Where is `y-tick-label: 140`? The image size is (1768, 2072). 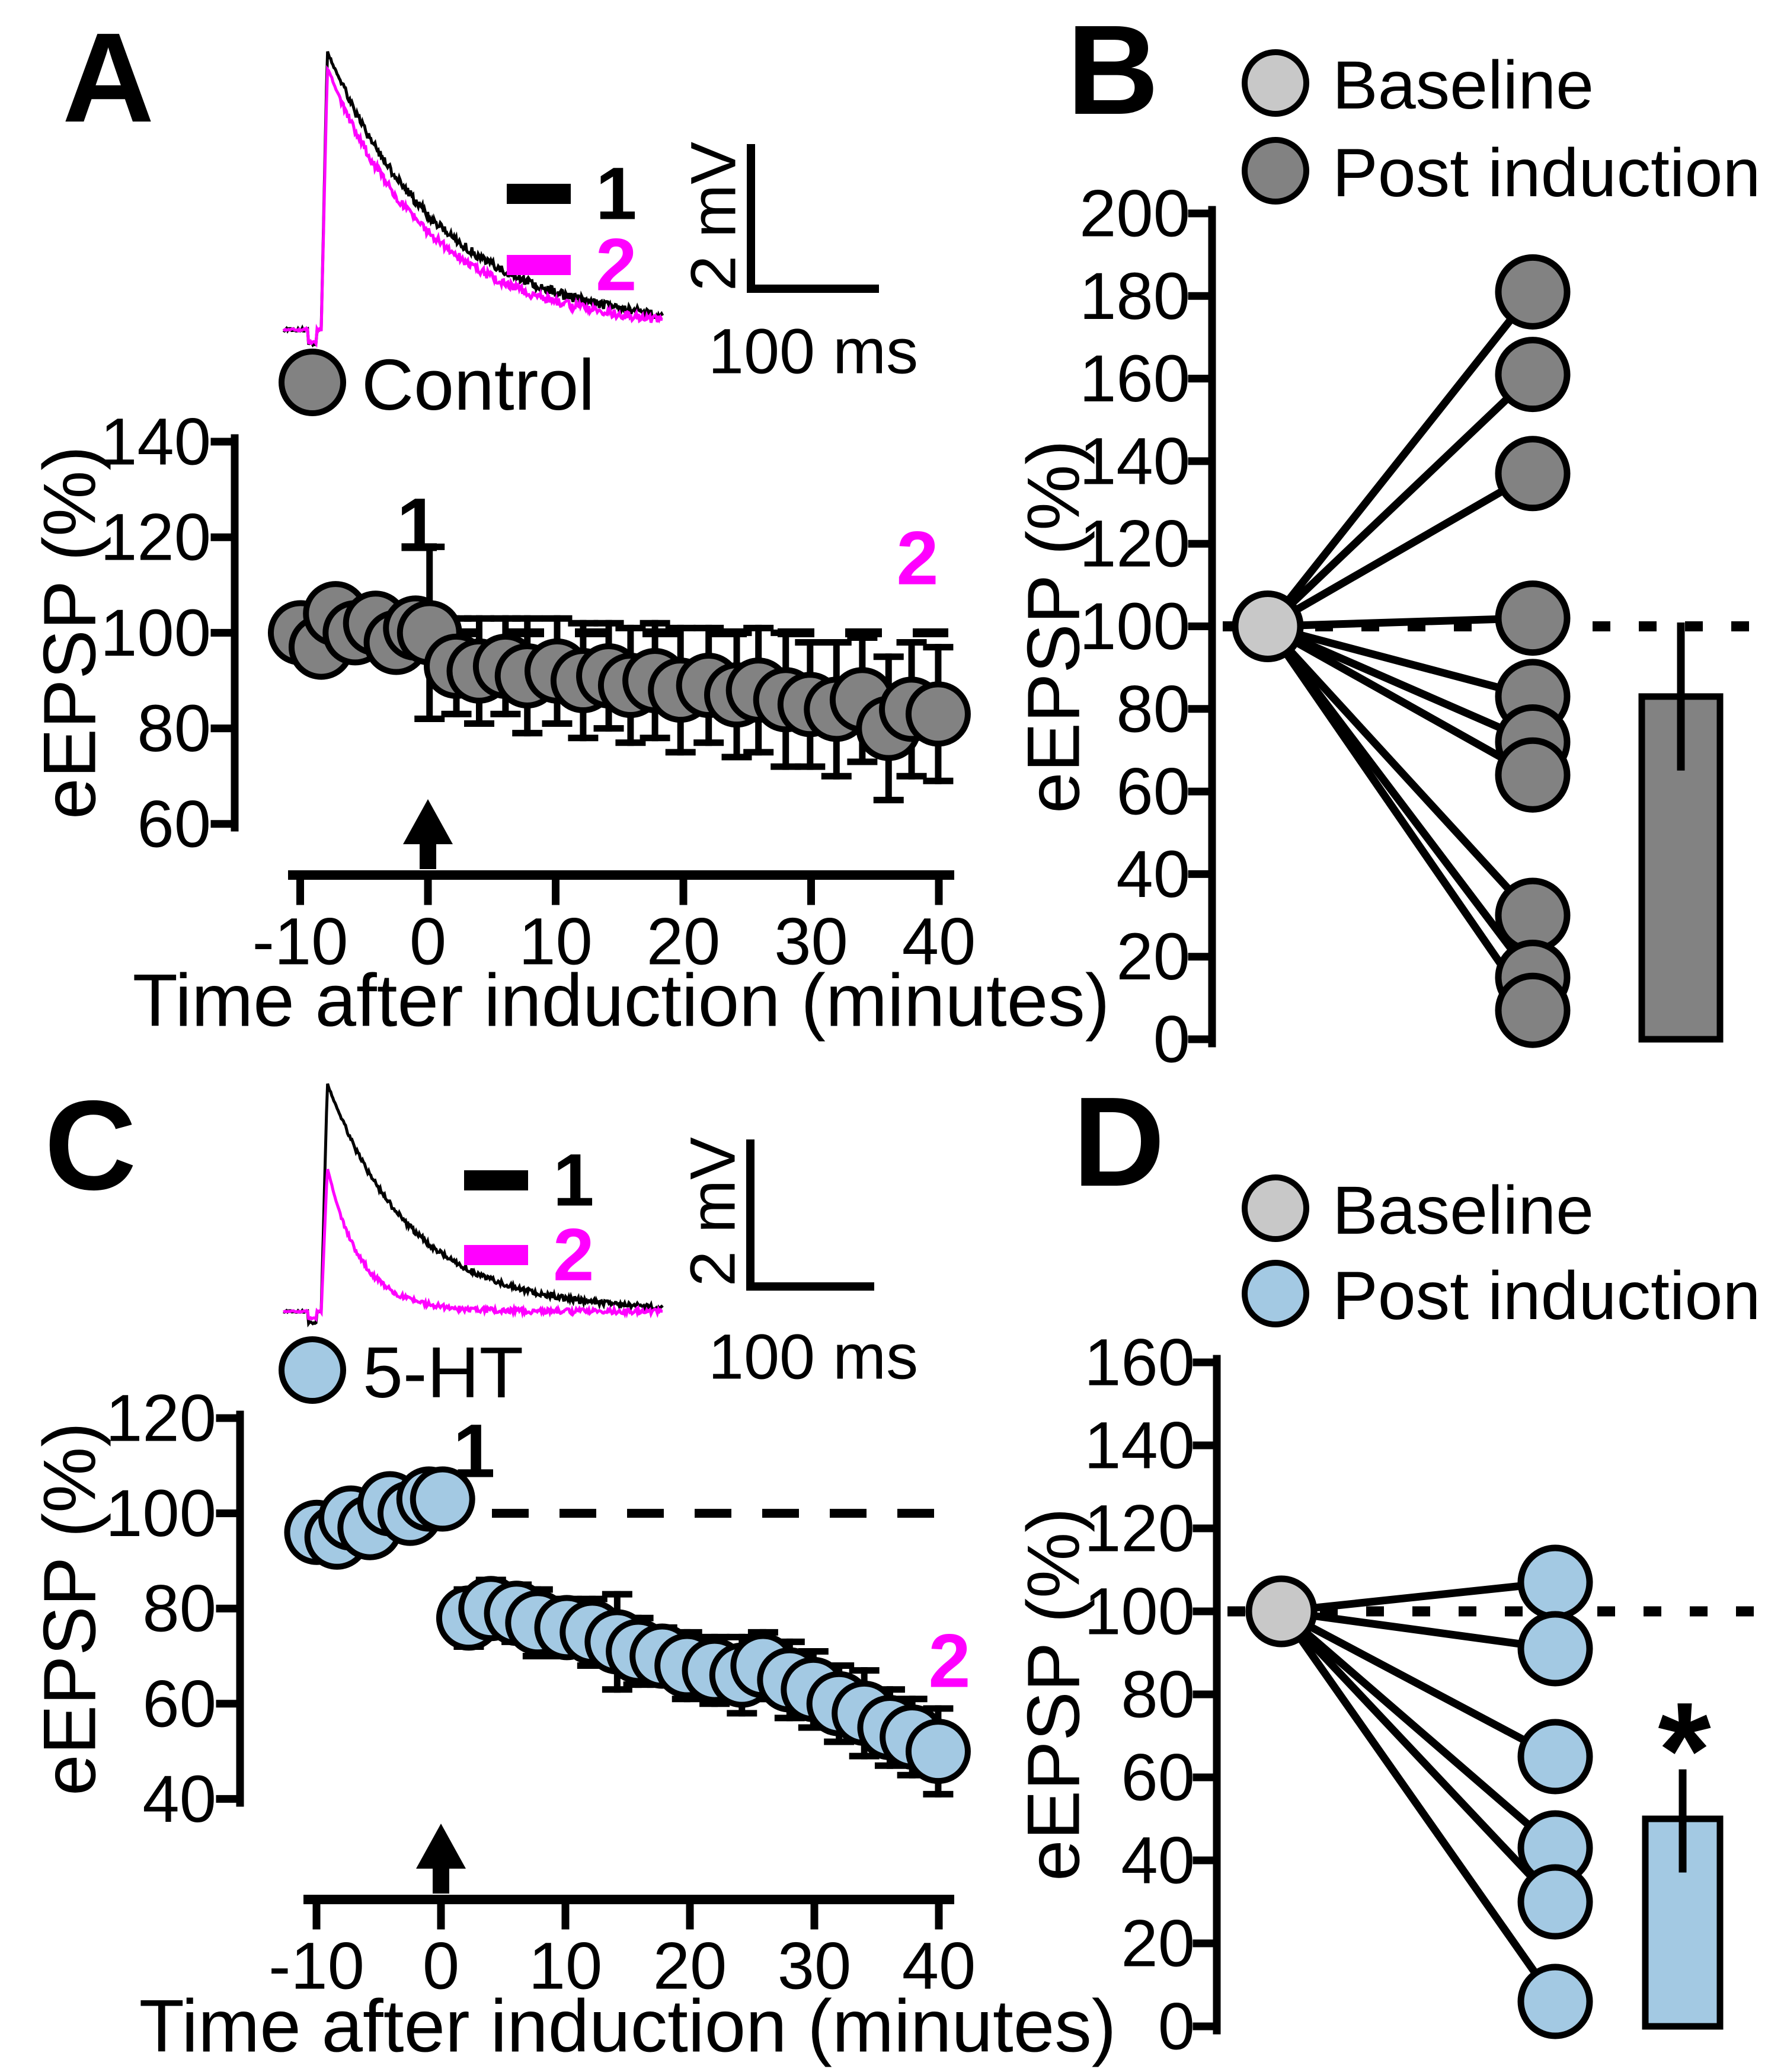 y-tick-label: 140 is located at coordinates (156, 442).